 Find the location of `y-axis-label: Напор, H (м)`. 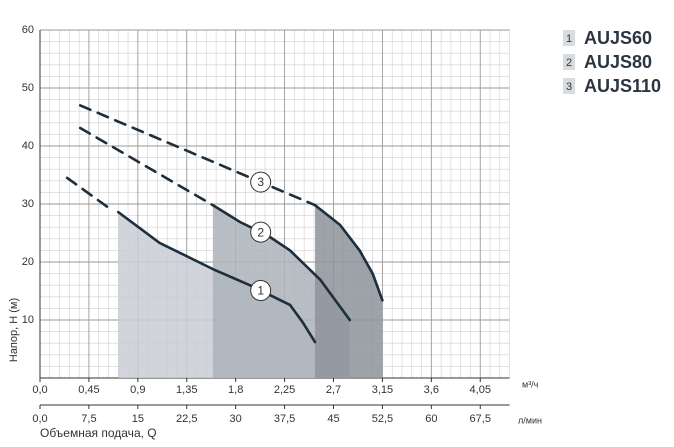

y-axis-label: Напор, H (м) is located at coordinates (14, 330).